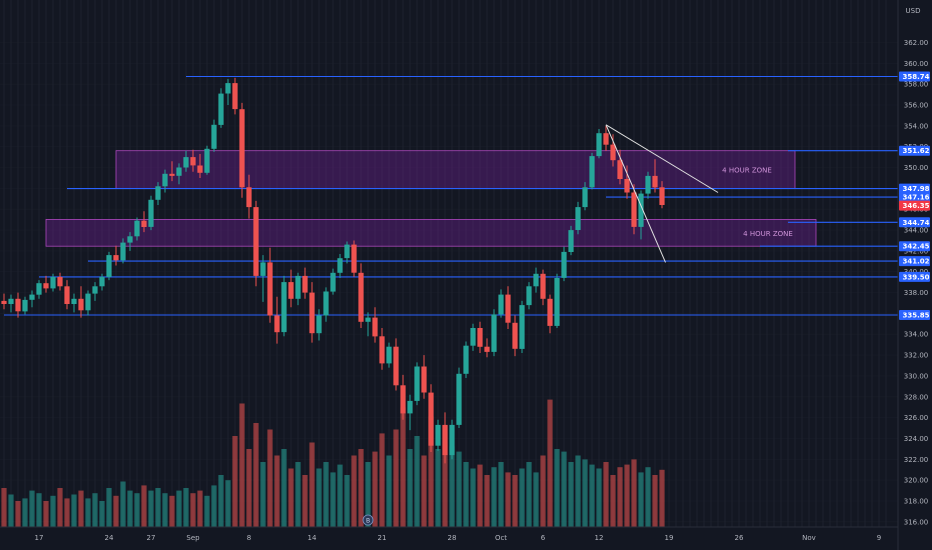 The height and width of the screenshot is (550, 932). I want to click on event-marker-circle, so click(368, 520).